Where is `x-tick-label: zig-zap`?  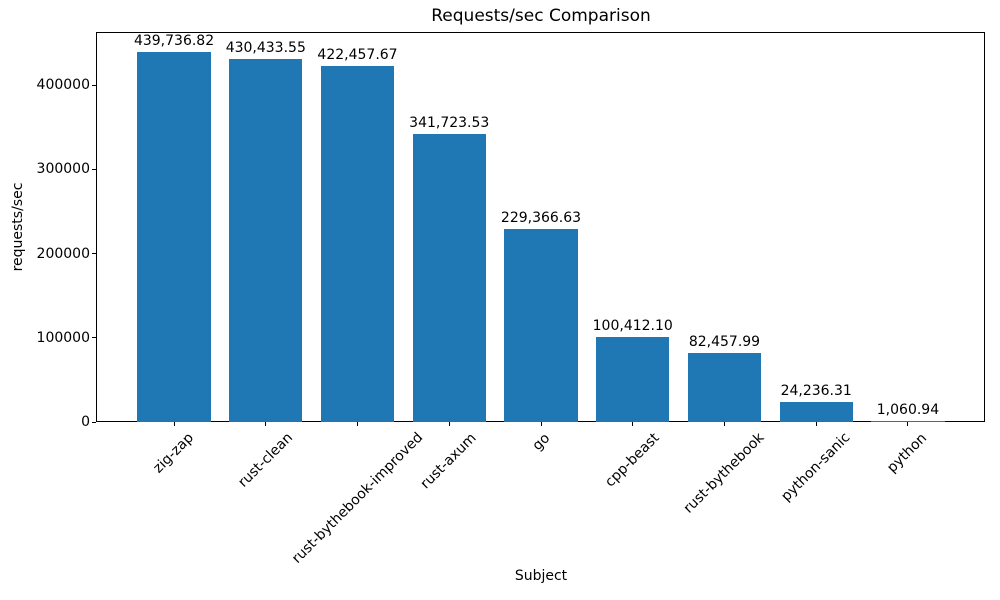 x-tick-label: zig-zap is located at coordinates (174, 453).